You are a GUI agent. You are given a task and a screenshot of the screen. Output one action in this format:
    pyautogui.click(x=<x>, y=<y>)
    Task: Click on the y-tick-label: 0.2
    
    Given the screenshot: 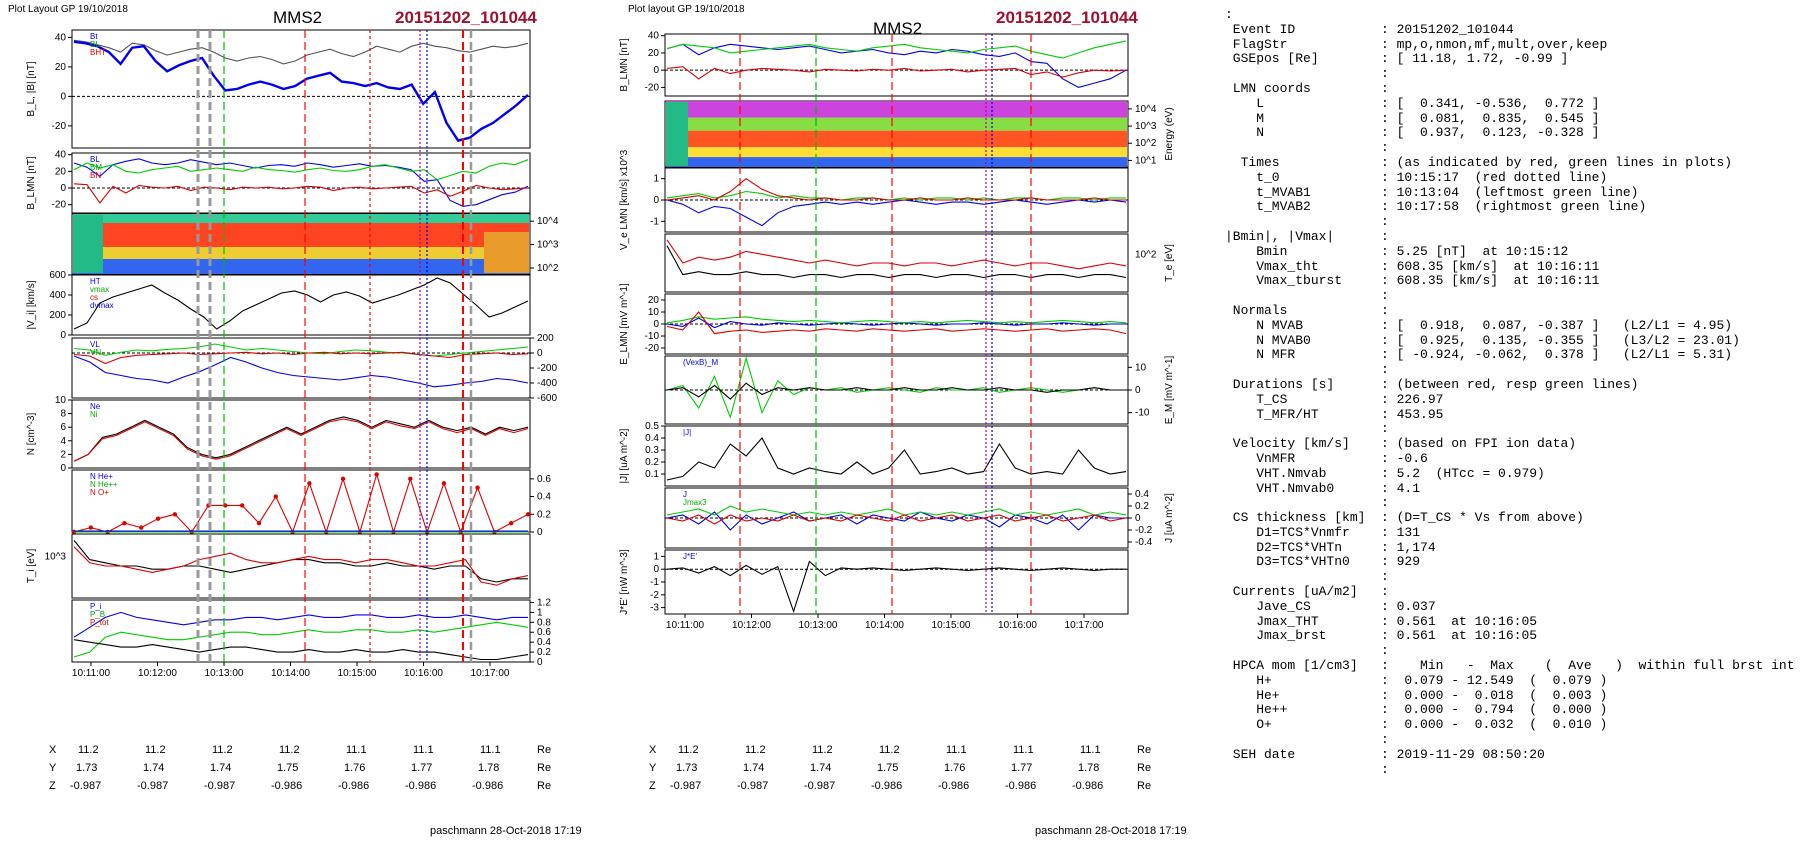 What is the action you would take?
    pyautogui.click(x=544, y=514)
    